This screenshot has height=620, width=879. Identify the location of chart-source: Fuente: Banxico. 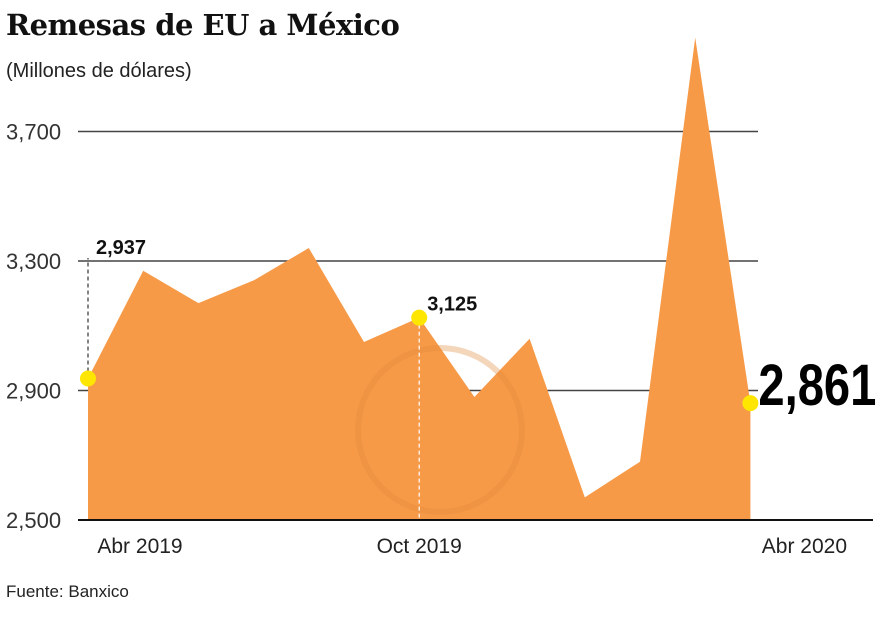
(67, 591).